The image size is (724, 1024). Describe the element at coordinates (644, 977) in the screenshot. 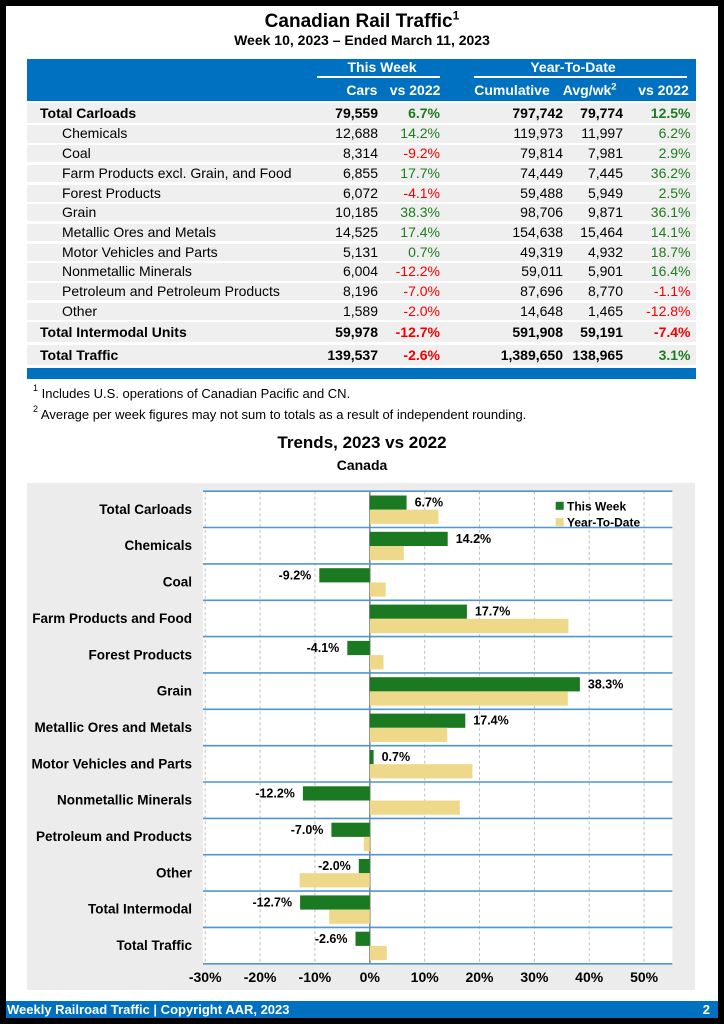

I see `svg-text: 50%` at that location.